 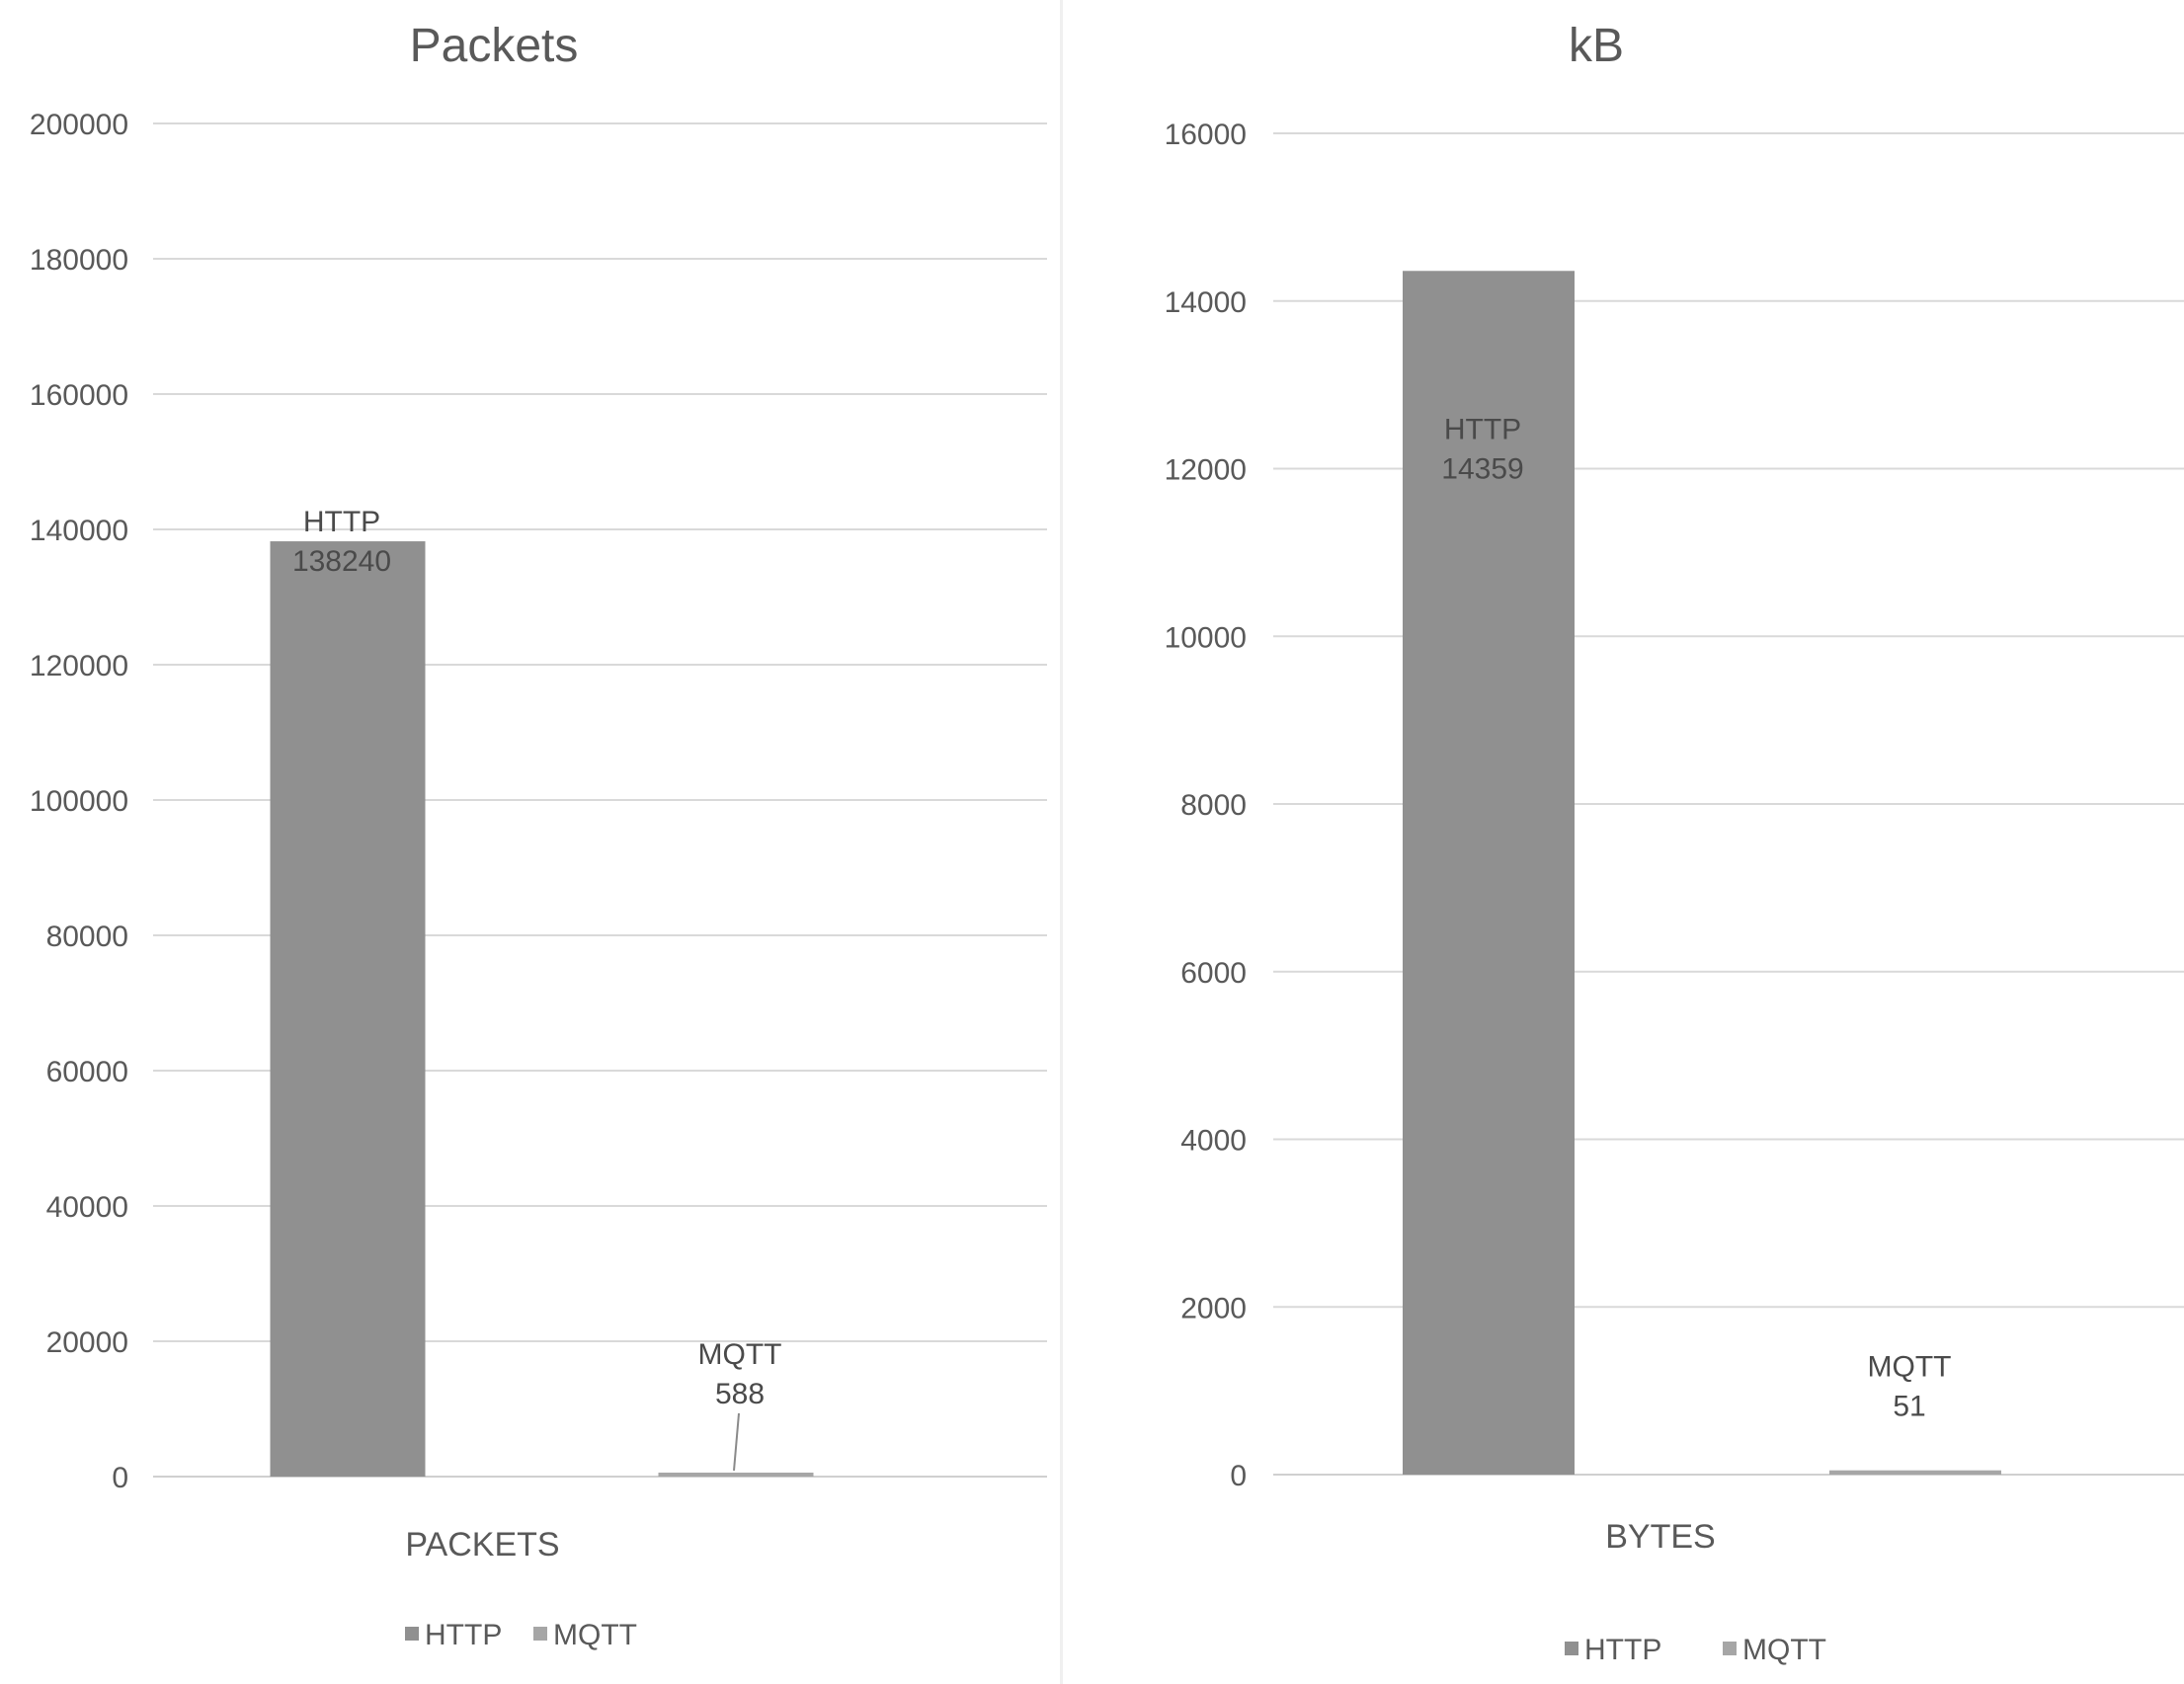 What do you see at coordinates (87, 937) in the screenshot?
I see `packets-y-tick-label: 80000` at bounding box center [87, 937].